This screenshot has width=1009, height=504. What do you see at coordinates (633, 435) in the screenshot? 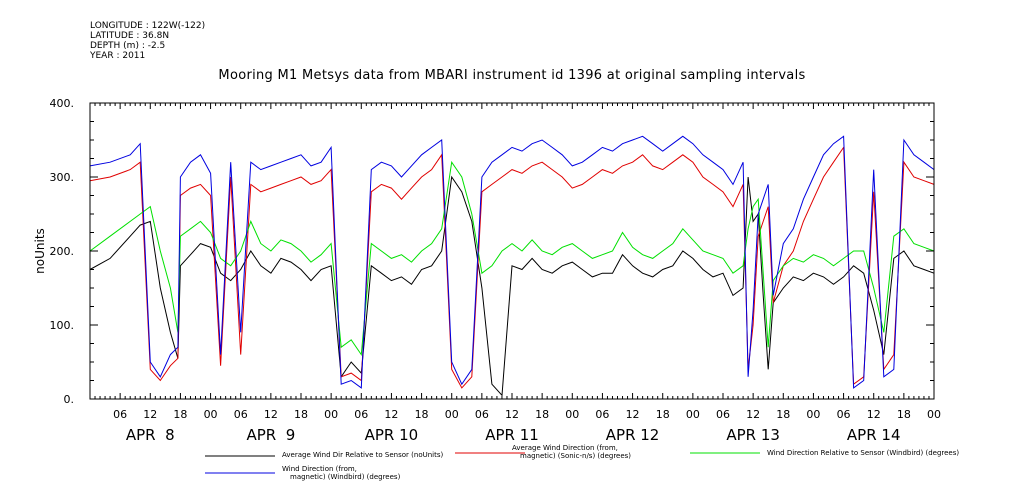
I see `x-day-label: APR 12` at bounding box center [633, 435].